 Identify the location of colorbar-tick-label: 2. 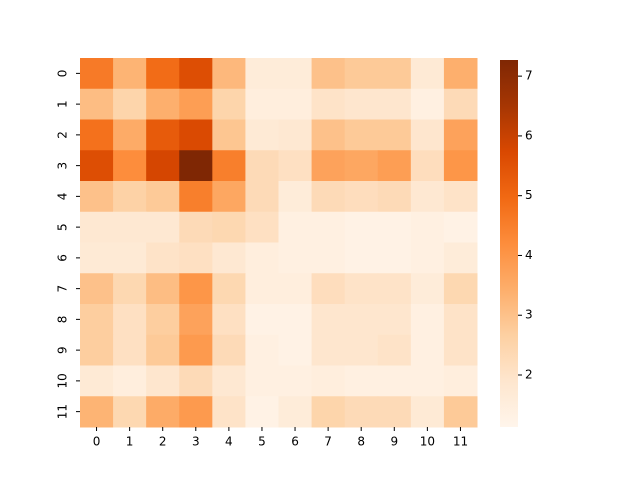
(529, 374).